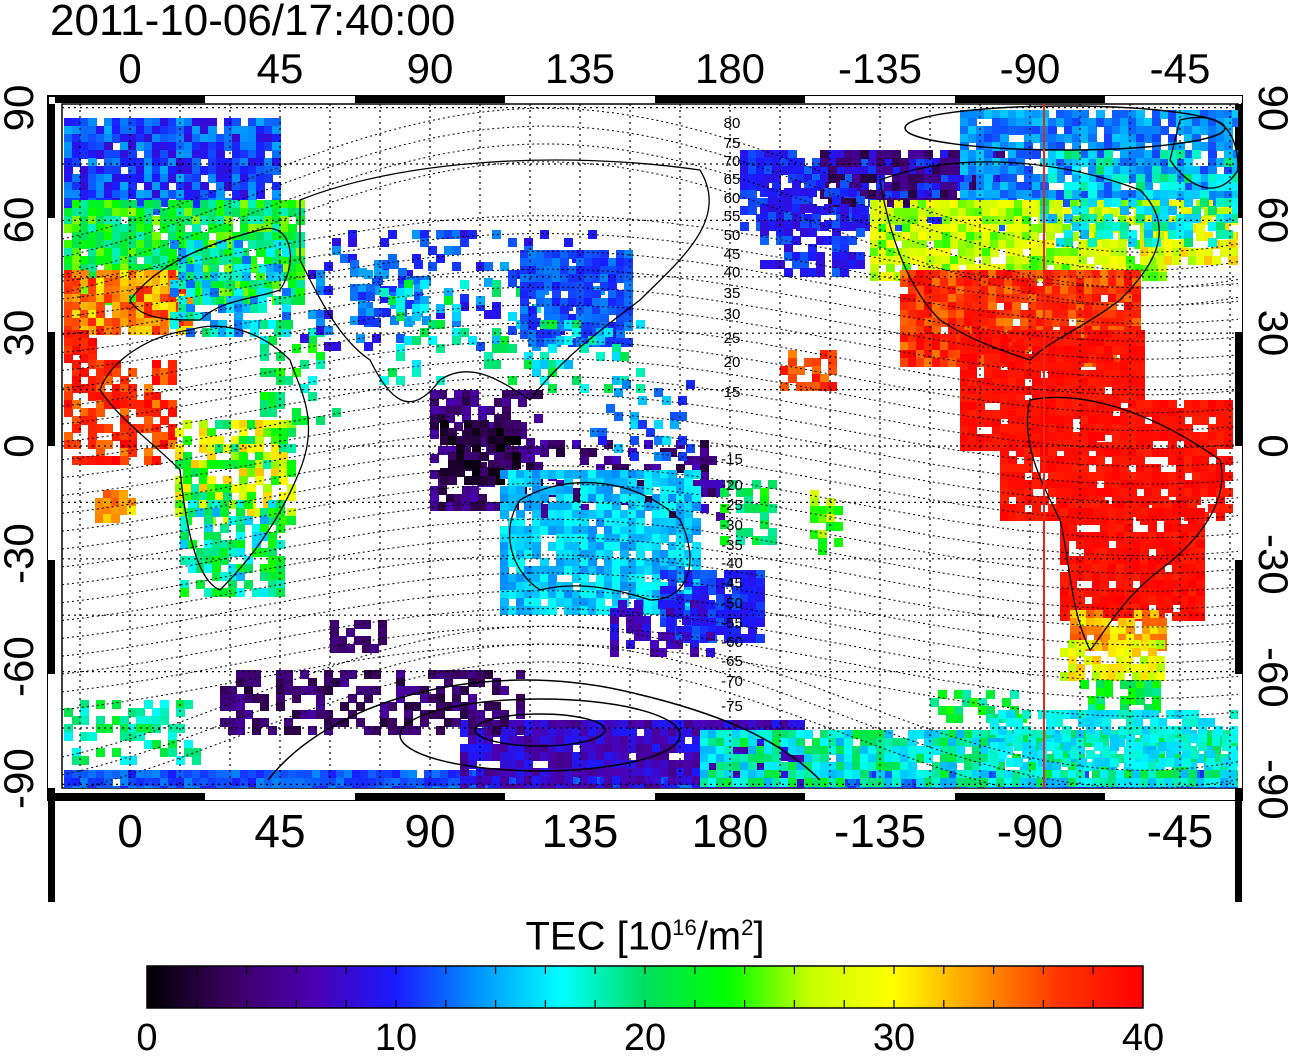 The height and width of the screenshot is (1059, 1292). Describe the element at coordinates (732, 681) in the screenshot. I see `contour-label: -70` at that location.